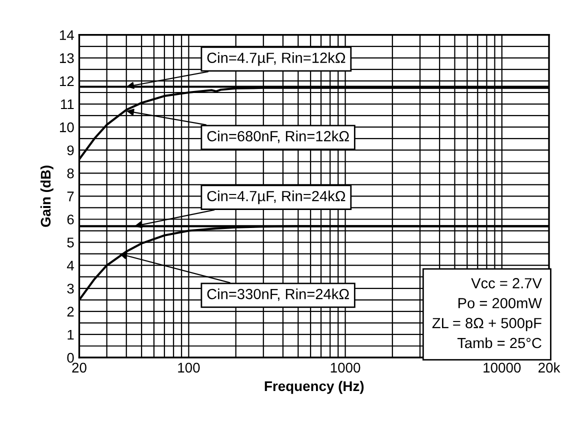  I want to click on y-tick-label: 7, so click(70, 197).